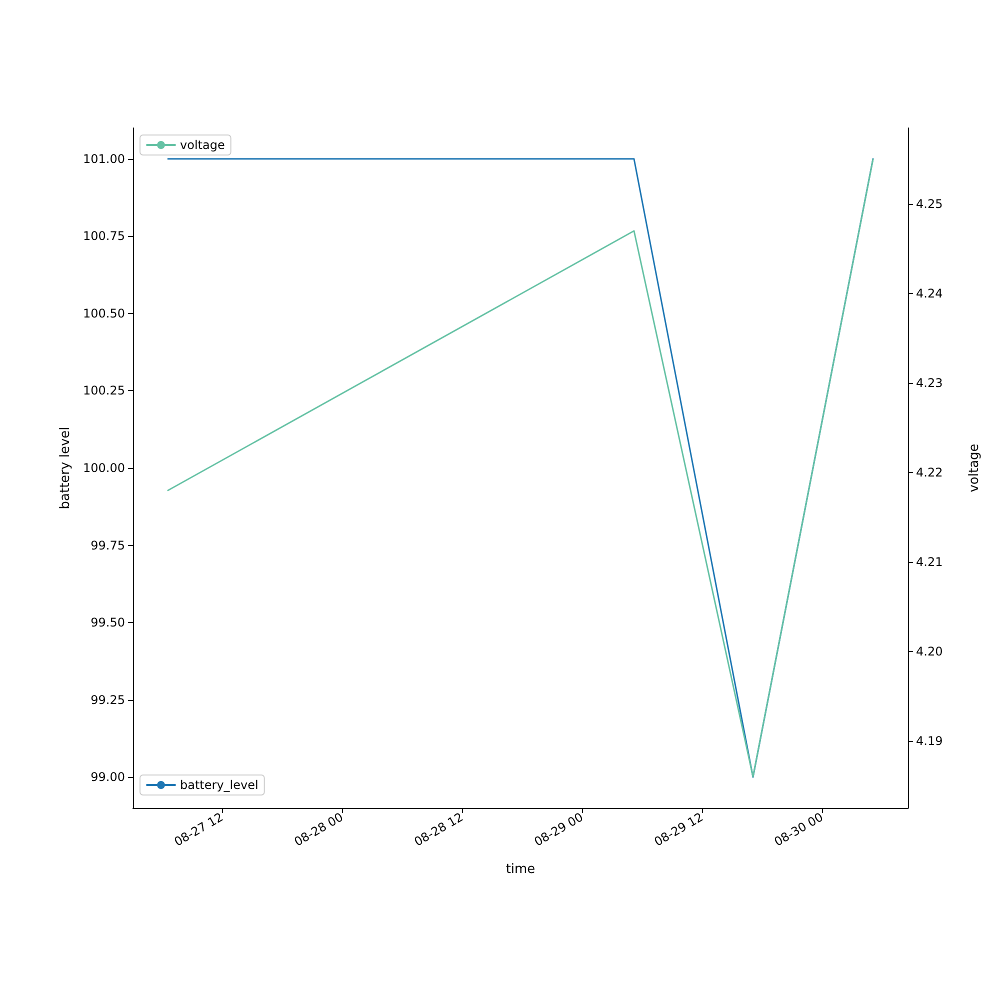 The width and height of the screenshot is (1000, 1000). Describe the element at coordinates (974, 468) in the screenshot. I see `y2-axis-title: voltage` at that location.